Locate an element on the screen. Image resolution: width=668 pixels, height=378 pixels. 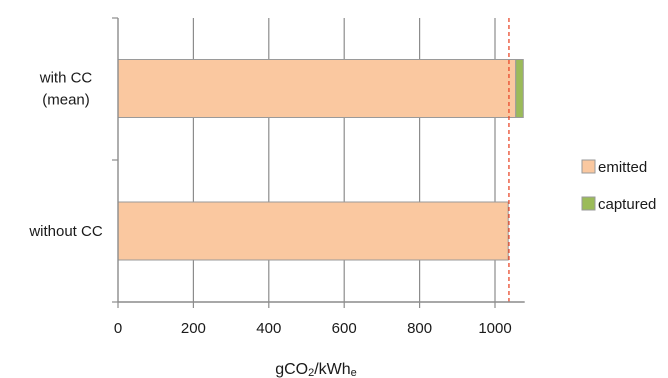
x-tick-labels: 0 200 400 600 800 1000 is located at coordinates (313, 328).